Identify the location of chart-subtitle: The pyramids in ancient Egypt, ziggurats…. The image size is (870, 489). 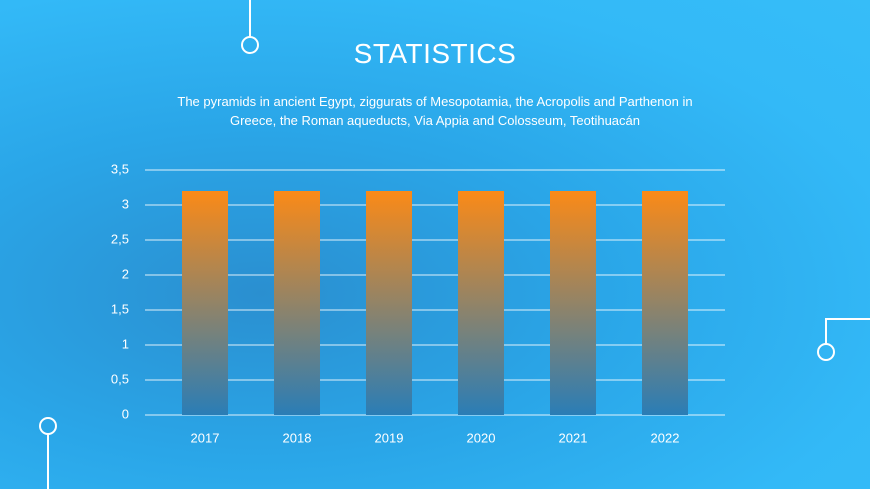
(435, 111).